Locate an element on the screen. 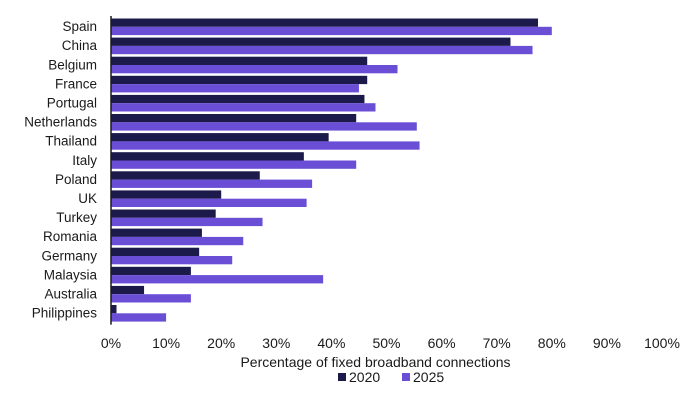 The image size is (700, 411). category-label-turkey: Turkey is located at coordinates (76, 217).